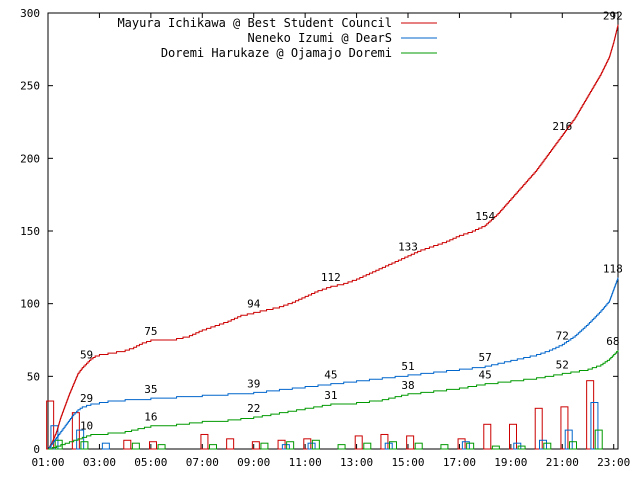  I want to click on legend-label: Neneko Izumi @ DearS, so click(320, 38).